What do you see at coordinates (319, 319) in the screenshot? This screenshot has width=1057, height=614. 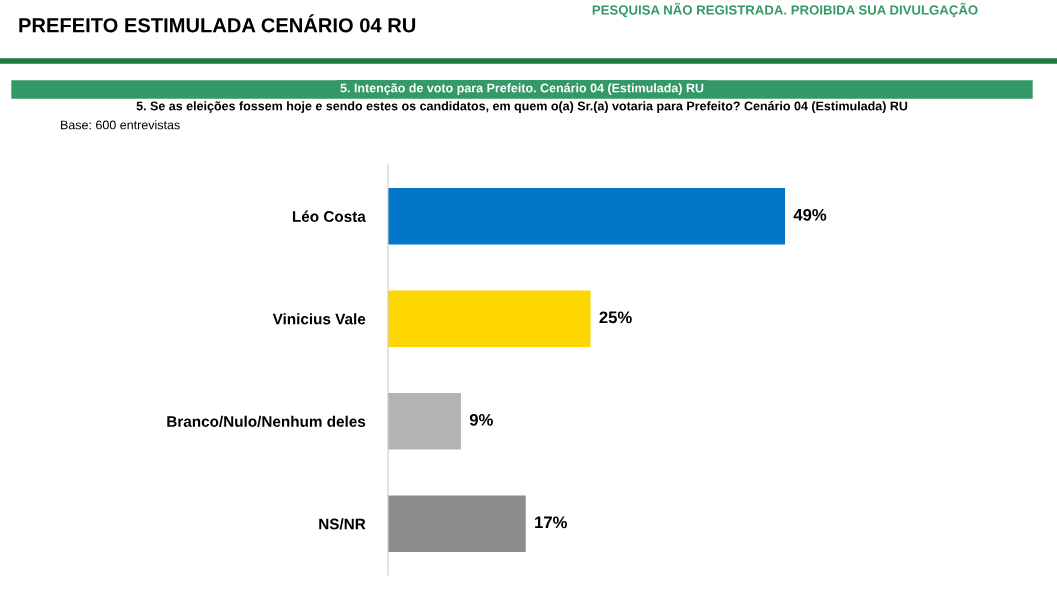 I see `y-tick-label: Vinicius Vale` at bounding box center [319, 319].